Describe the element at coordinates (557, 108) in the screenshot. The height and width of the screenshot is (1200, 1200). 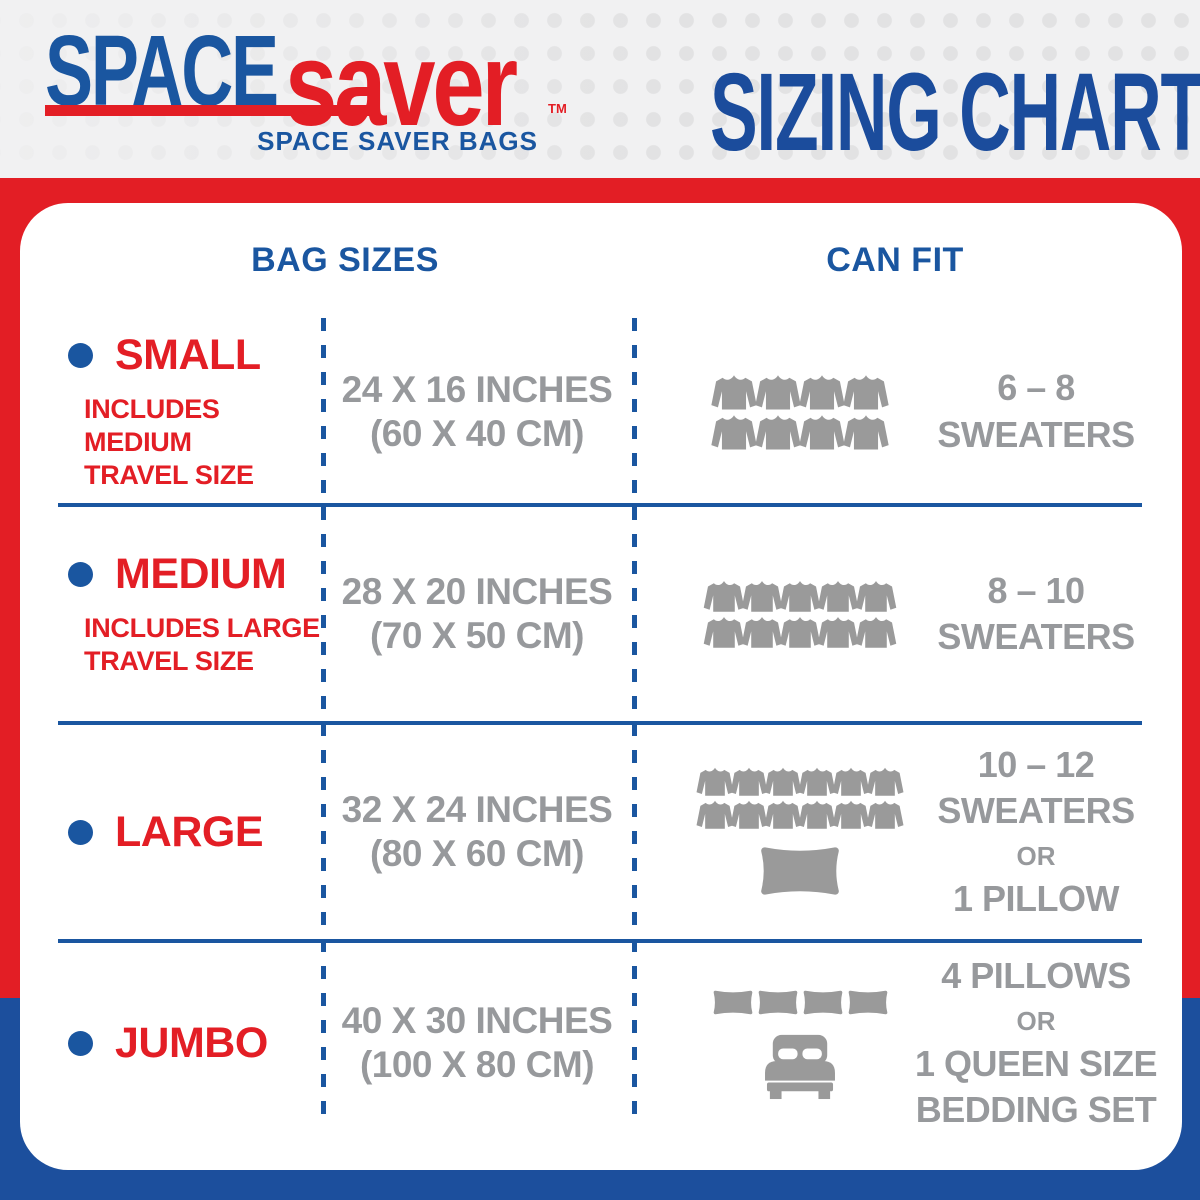
I see `trademark-symbol: TM` at that location.